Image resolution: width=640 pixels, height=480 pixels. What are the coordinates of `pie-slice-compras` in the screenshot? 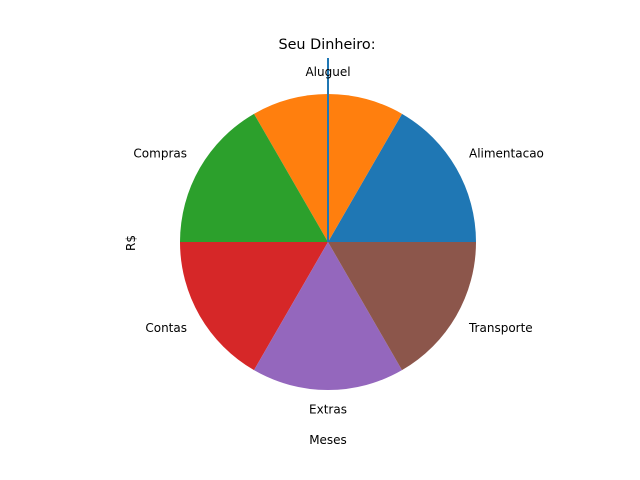 It's located at (254, 177).